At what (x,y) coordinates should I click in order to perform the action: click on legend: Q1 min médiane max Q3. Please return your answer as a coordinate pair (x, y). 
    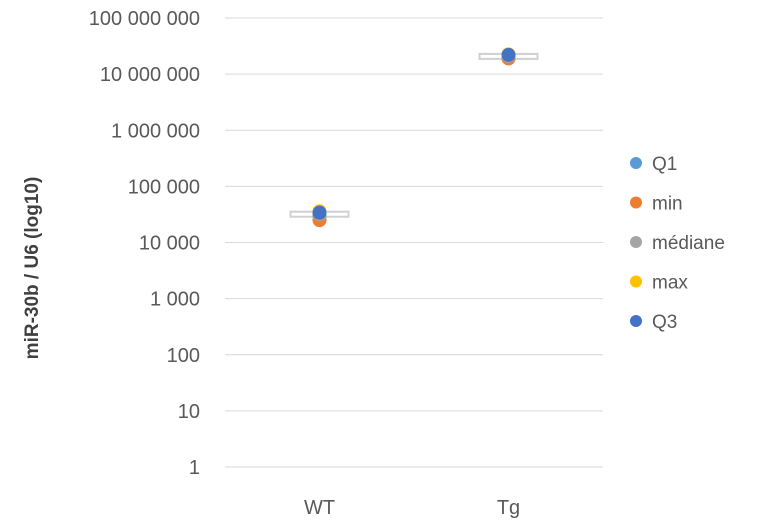
    Looking at the image, I should click on (677, 243).